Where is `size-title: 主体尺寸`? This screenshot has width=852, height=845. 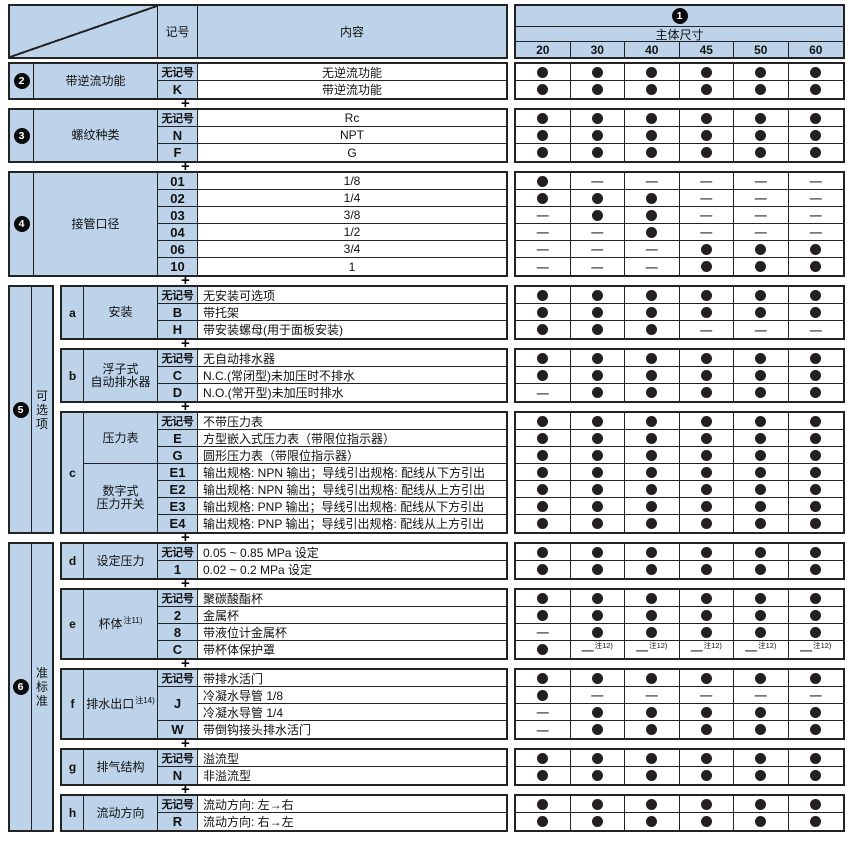 size-title: 主体尺寸 is located at coordinates (679, 34).